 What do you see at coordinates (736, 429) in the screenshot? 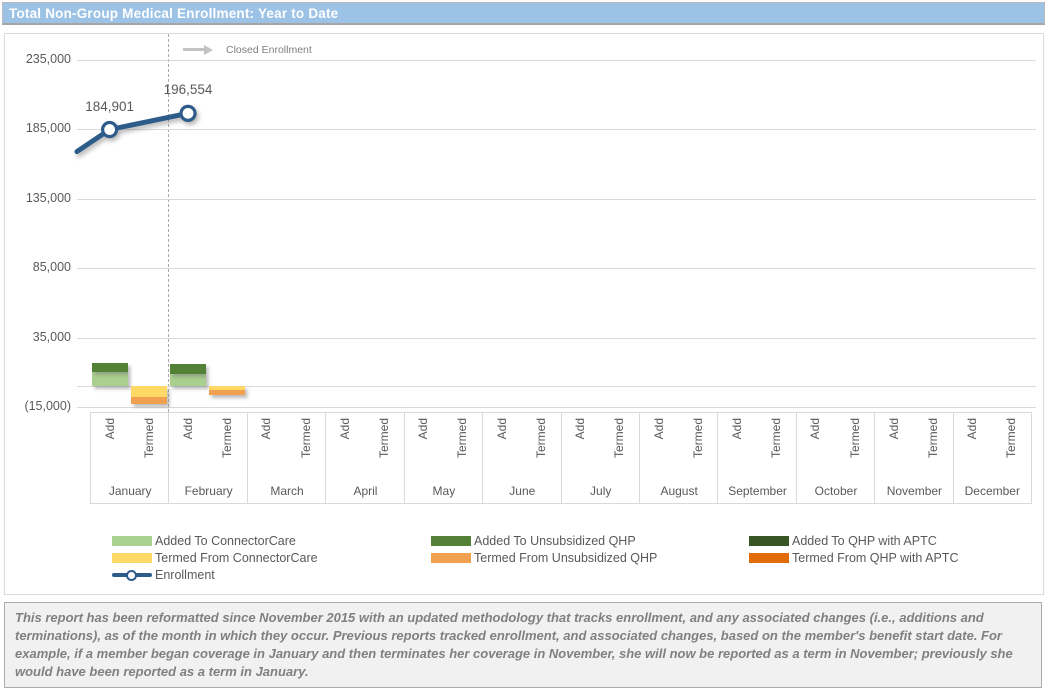
I see `axis-label-add-september: Add` at bounding box center [736, 429].